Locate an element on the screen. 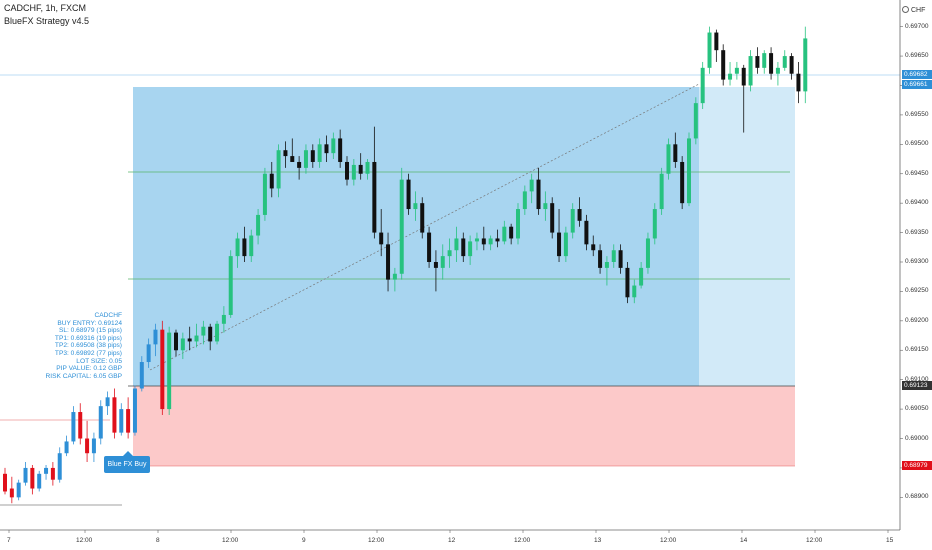 The height and width of the screenshot is (550, 932). info-stop-loss: SL: 0.68979 (15 pips) is located at coordinates (90, 331).